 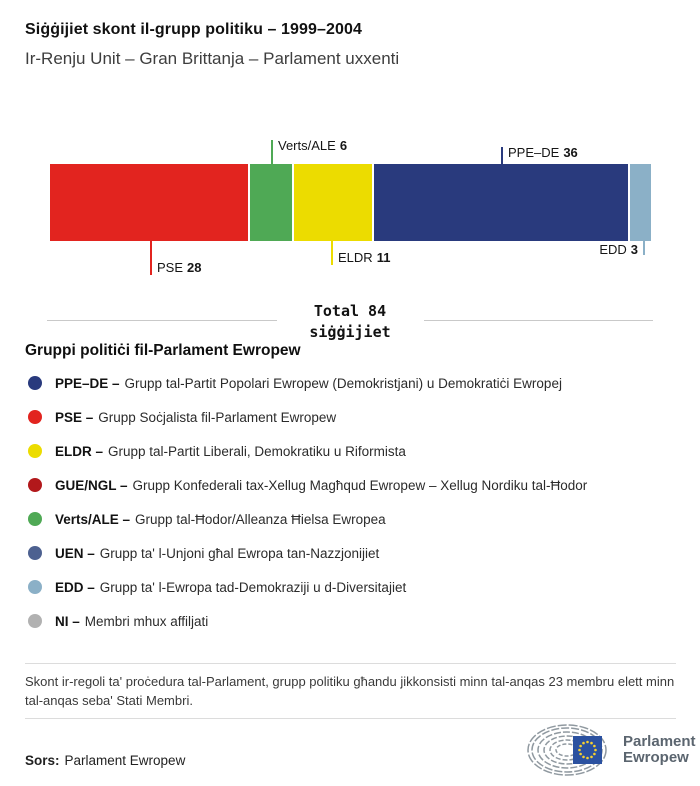 What do you see at coordinates (93, 519) in the screenshot?
I see `legend-abbr: Verts/ALE –` at bounding box center [93, 519].